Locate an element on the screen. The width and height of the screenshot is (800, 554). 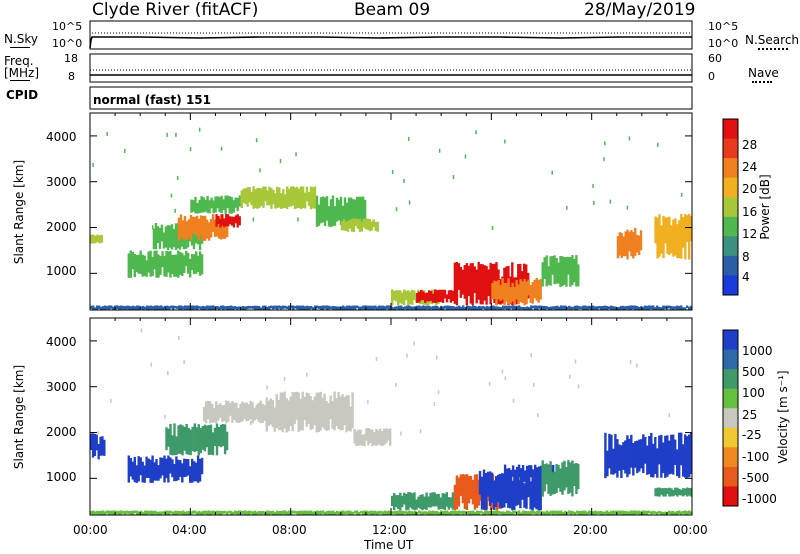
power-cb-tick-24: 24 is located at coordinates (750, 167).